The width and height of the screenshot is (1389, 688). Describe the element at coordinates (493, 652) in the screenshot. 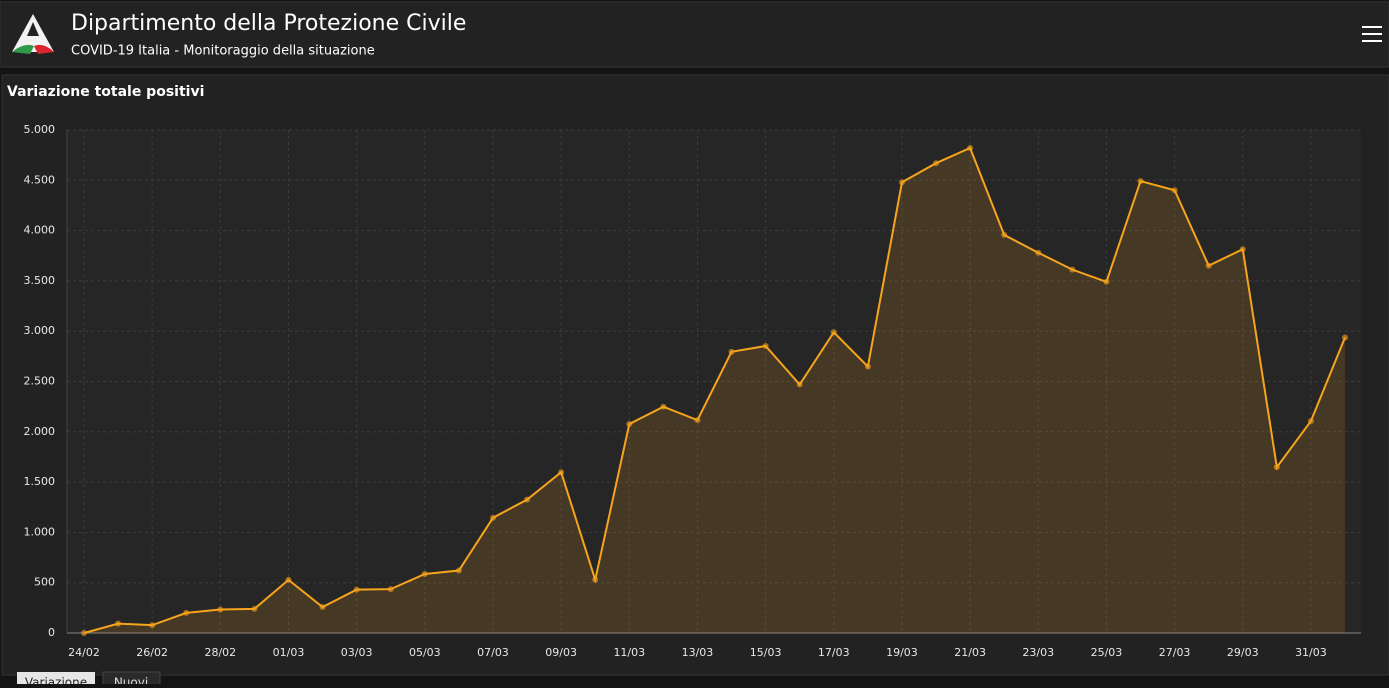

I see `x-tick-label: 07/03` at that location.